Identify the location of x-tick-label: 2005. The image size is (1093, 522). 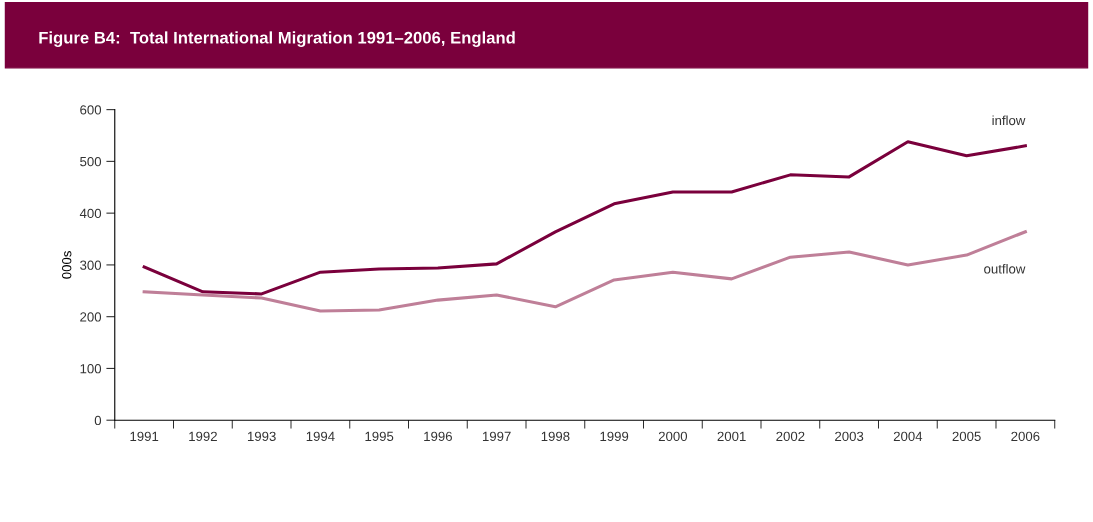
(966, 436).